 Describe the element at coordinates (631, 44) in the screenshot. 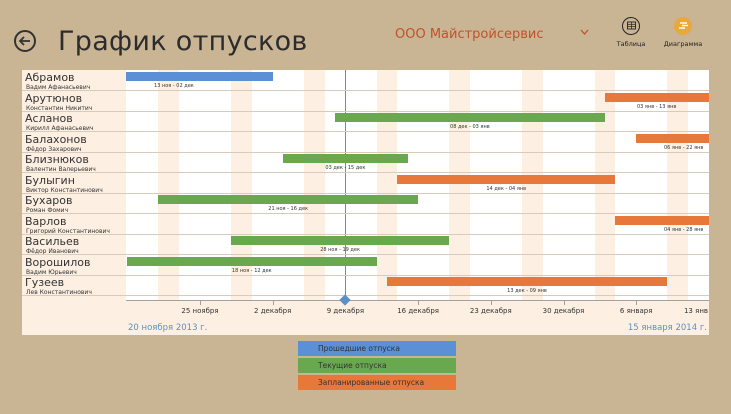

I see `table-view-label: Таблица` at that location.